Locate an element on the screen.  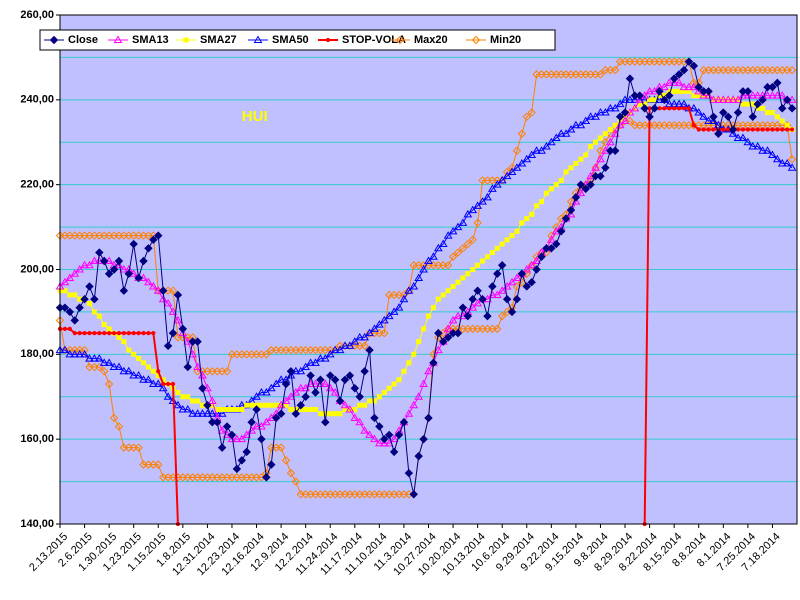
y-tick-label: 160,00 is located at coordinates (37, 439).